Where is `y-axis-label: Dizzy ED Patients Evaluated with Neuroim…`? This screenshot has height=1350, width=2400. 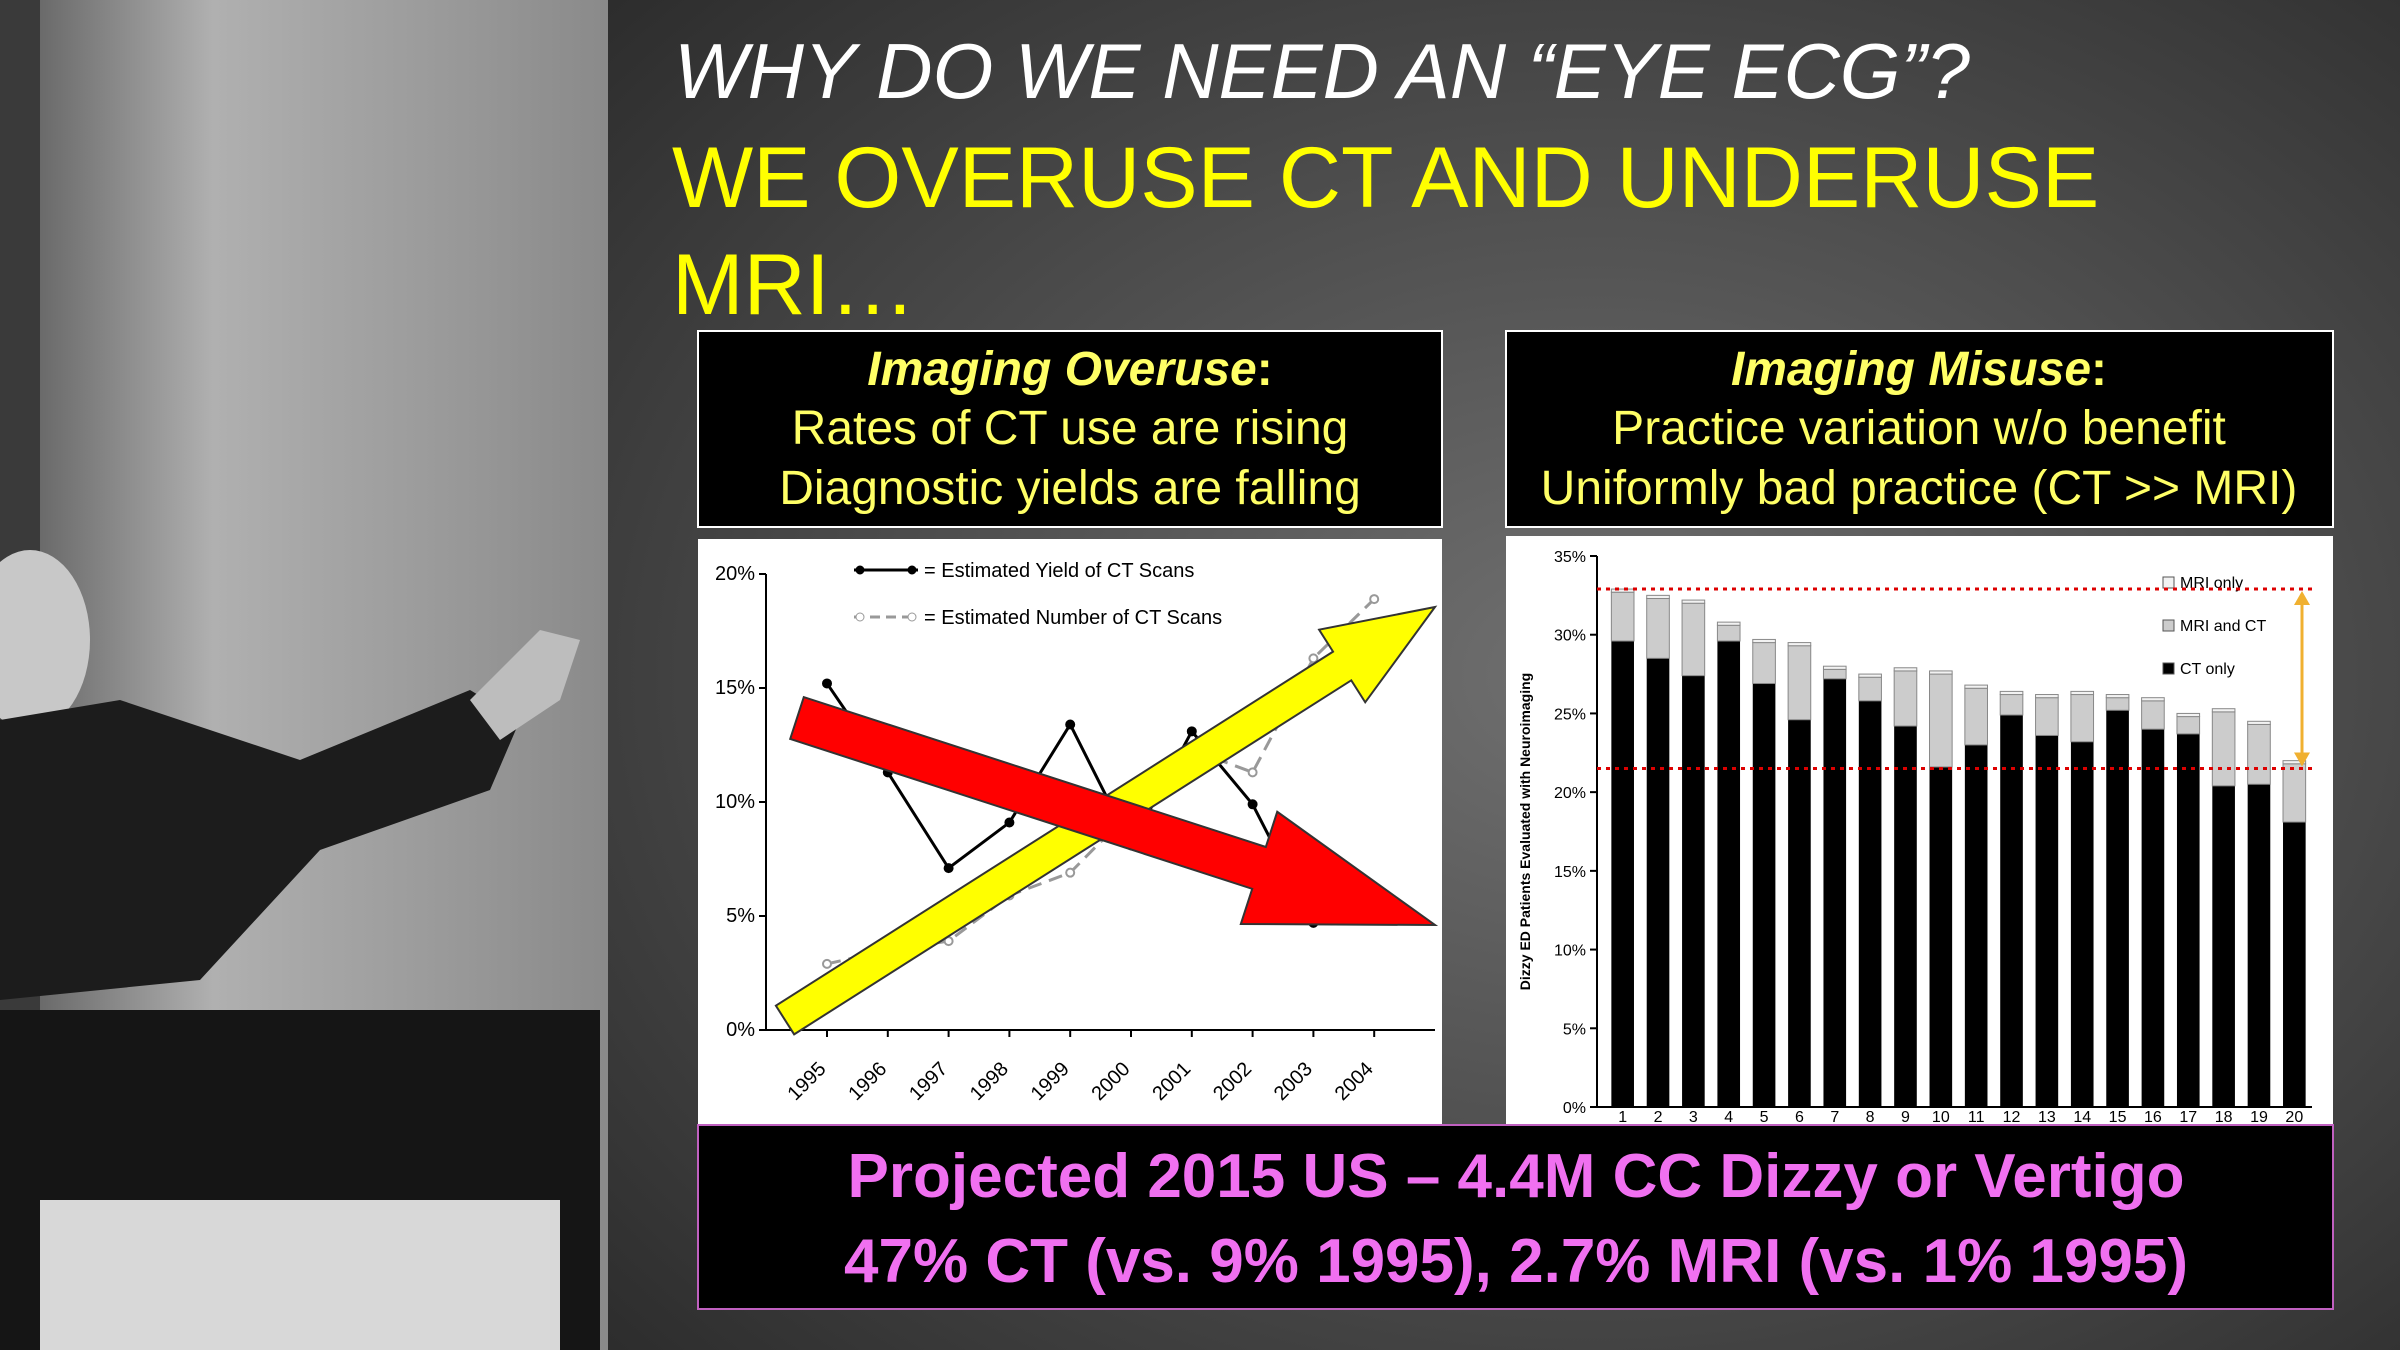
y-axis-label: Dizzy ED Patients Evaluated with Neuroim… is located at coordinates (1525, 831).